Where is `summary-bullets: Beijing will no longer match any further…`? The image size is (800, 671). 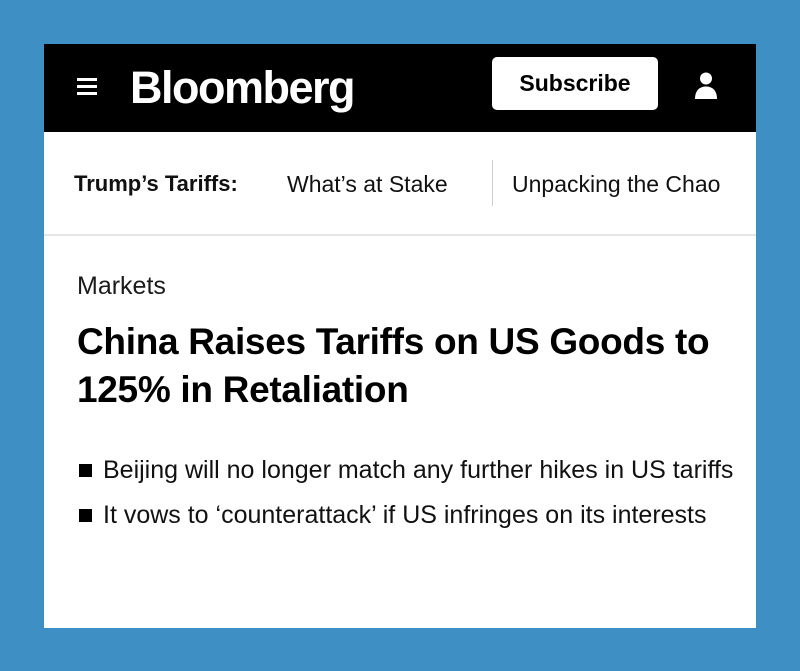 summary-bullets: Beijing will no longer match any further… is located at coordinates (407, 497).